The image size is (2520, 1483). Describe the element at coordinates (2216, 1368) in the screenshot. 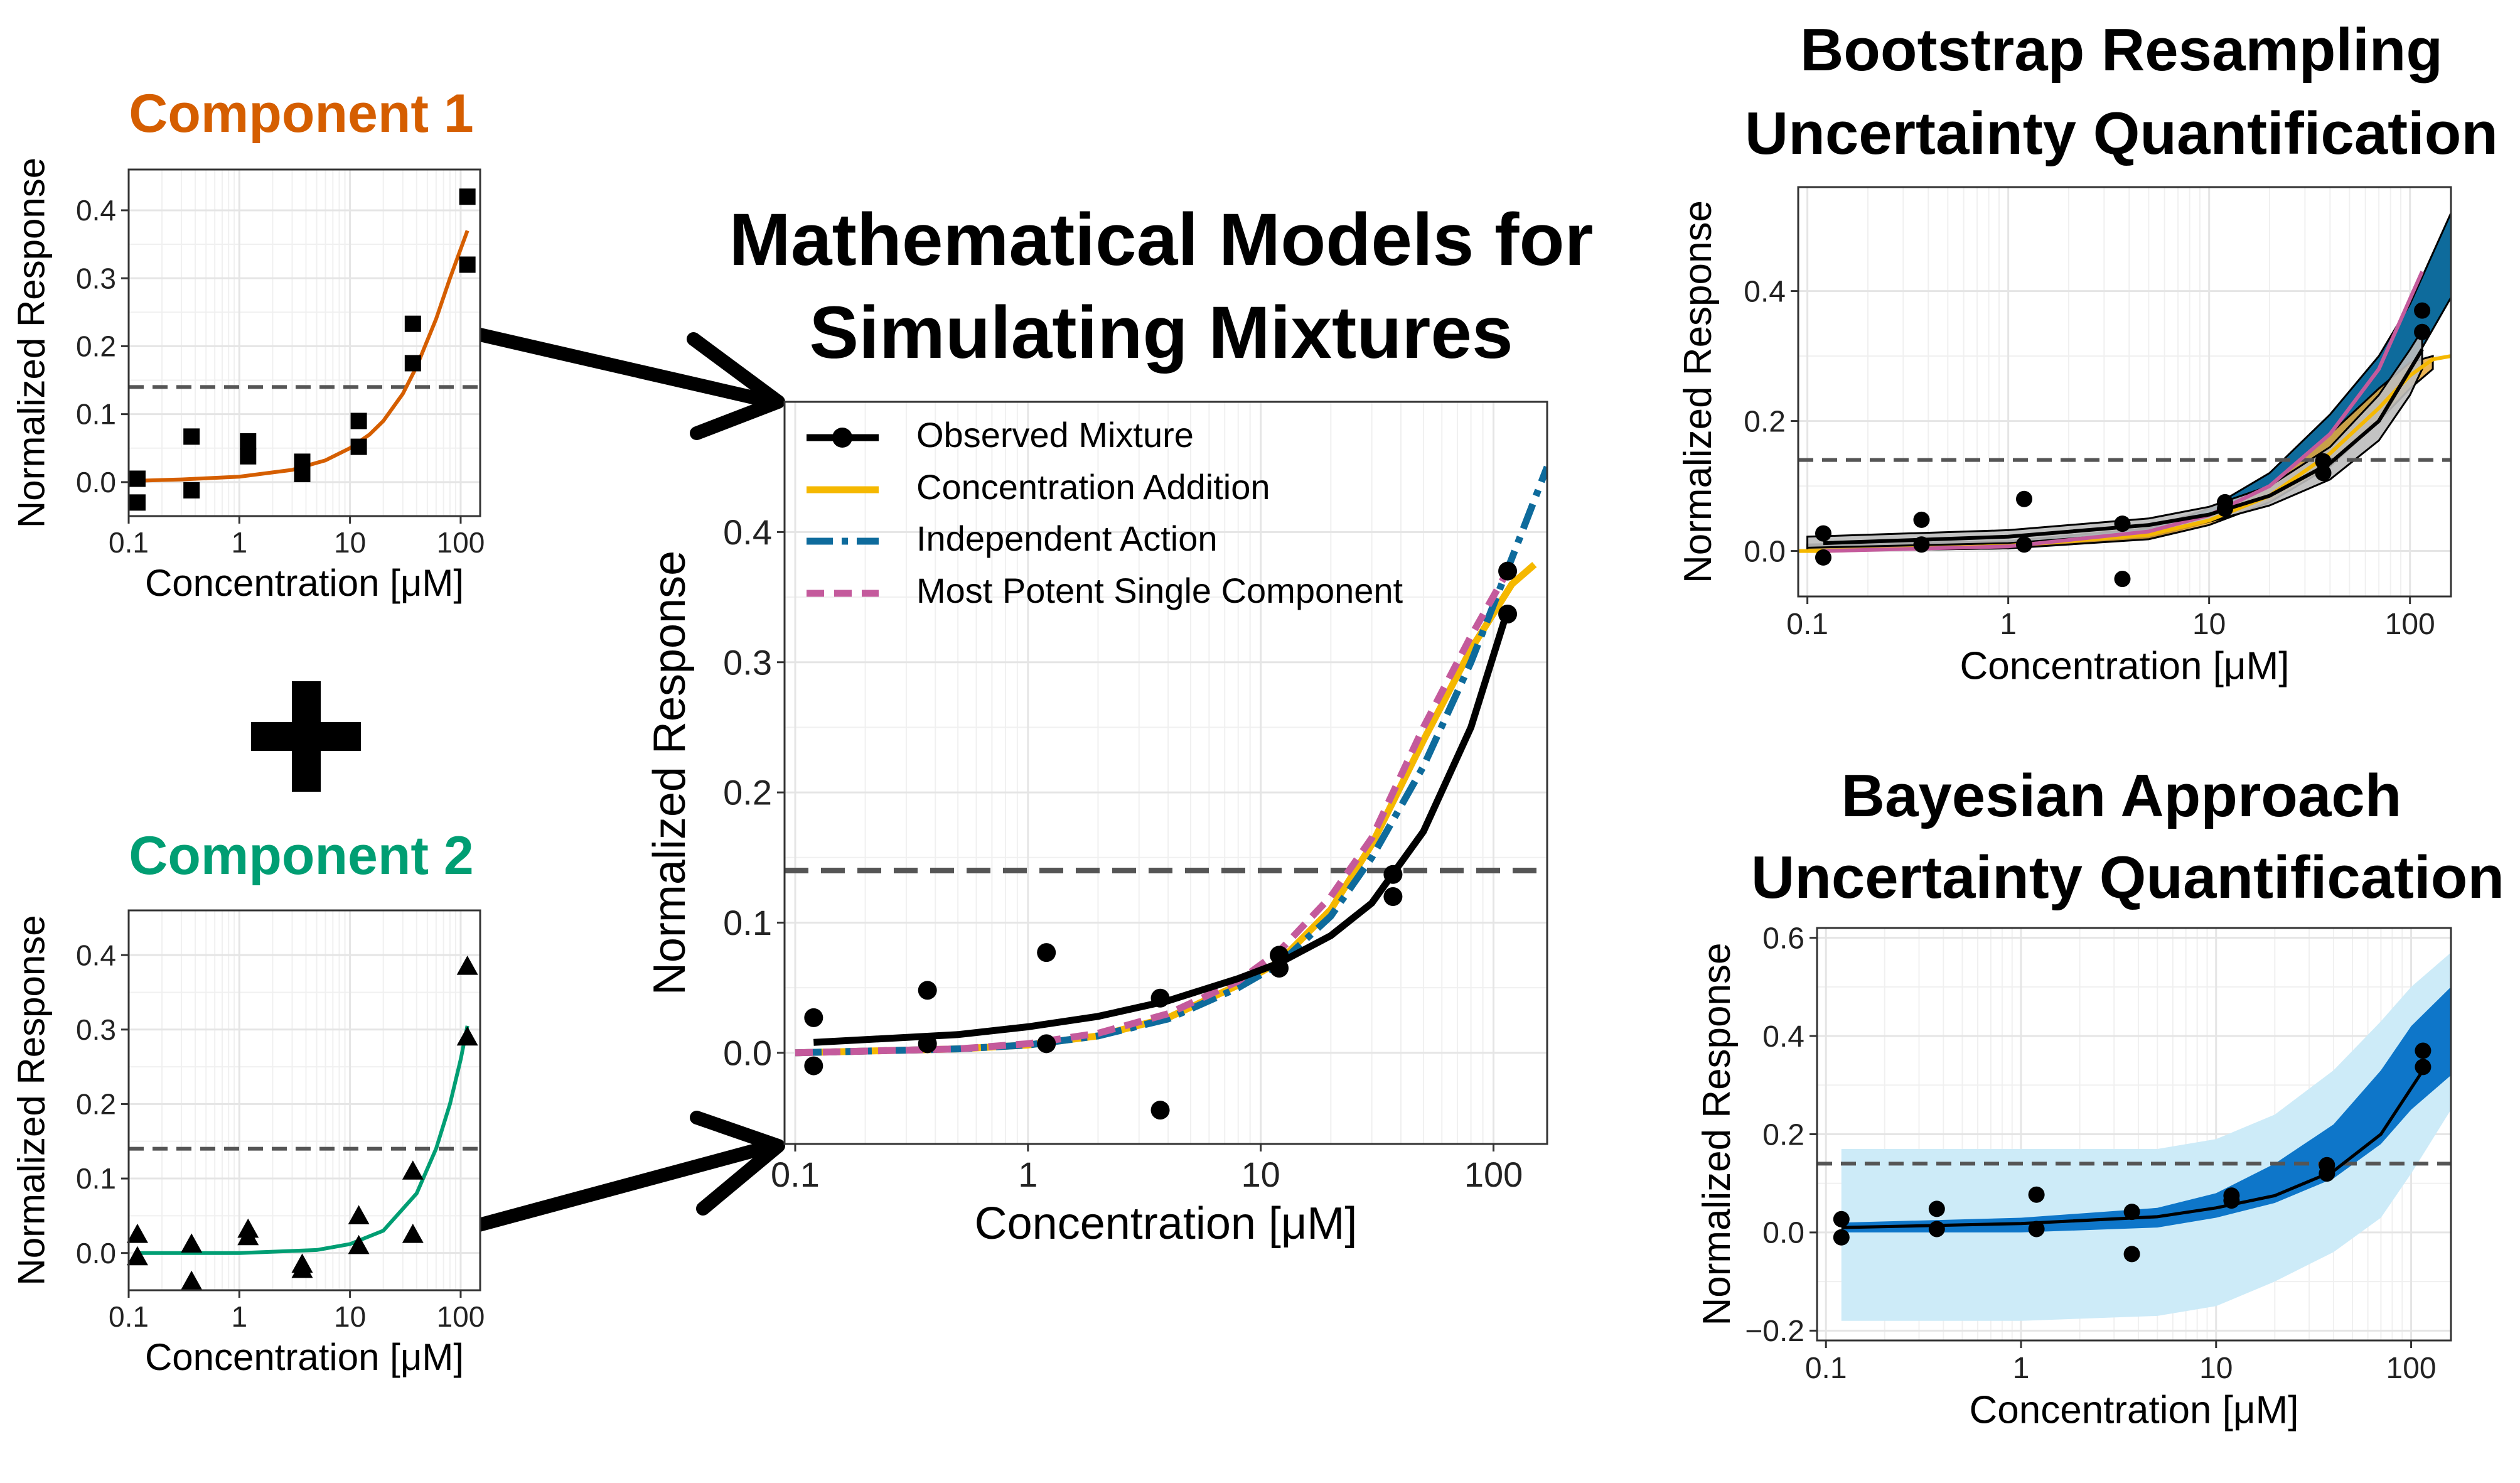

I see `bayesian-x-tick-label: 10` at that location.